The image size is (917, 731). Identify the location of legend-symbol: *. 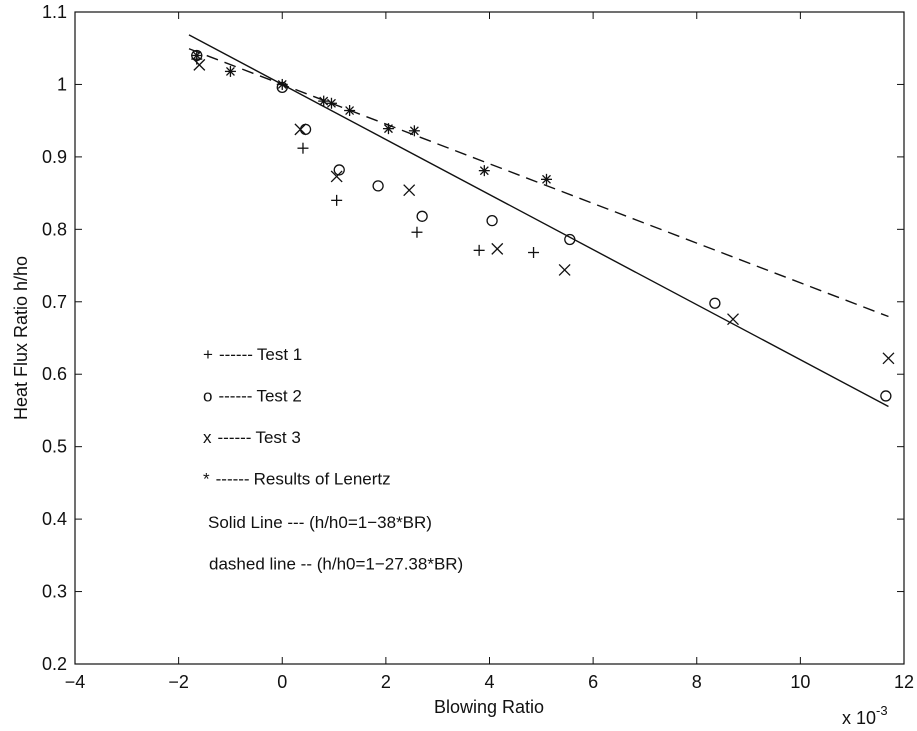
(206, 479).